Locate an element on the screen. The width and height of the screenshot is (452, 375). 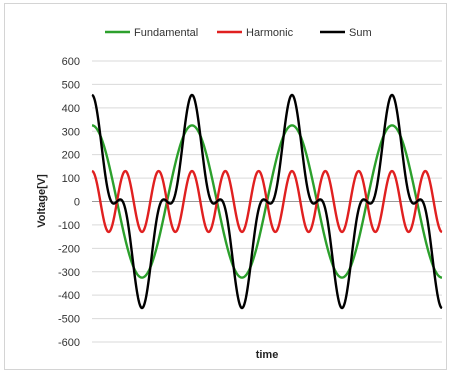
y-tick-label: 200 is located at coordinates (71, 156).